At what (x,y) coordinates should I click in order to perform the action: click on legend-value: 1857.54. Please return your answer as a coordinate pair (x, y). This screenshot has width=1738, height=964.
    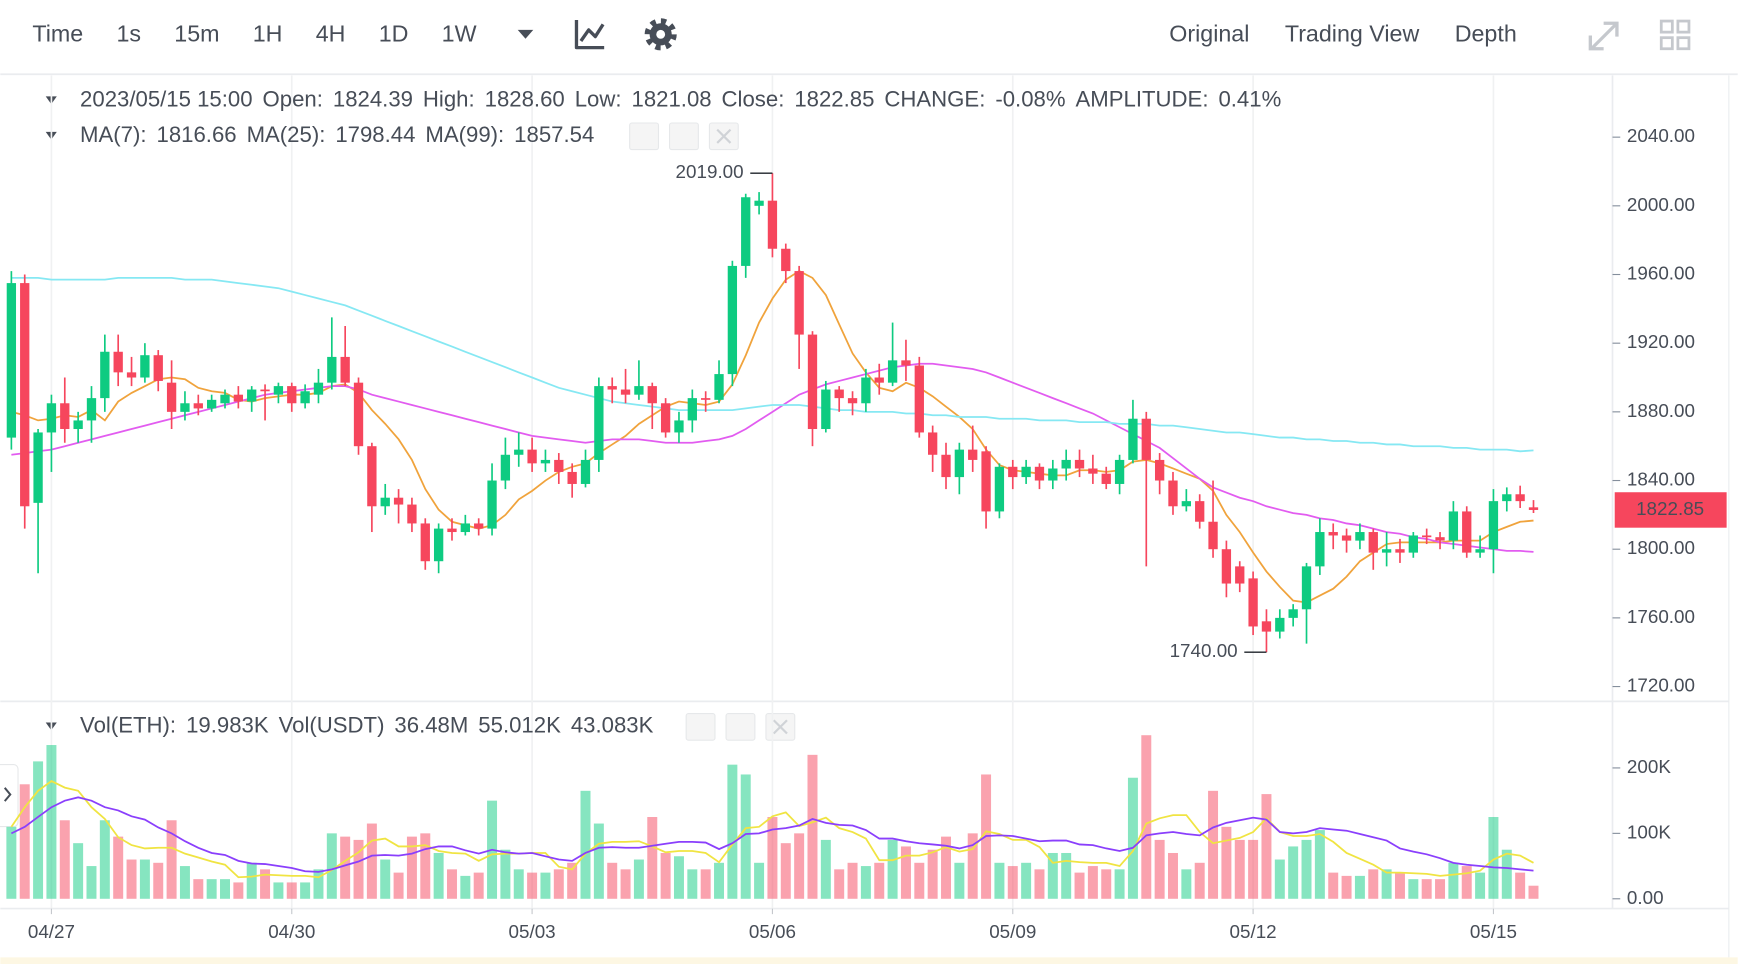
    Looking at the image, I should click on (554, 134).